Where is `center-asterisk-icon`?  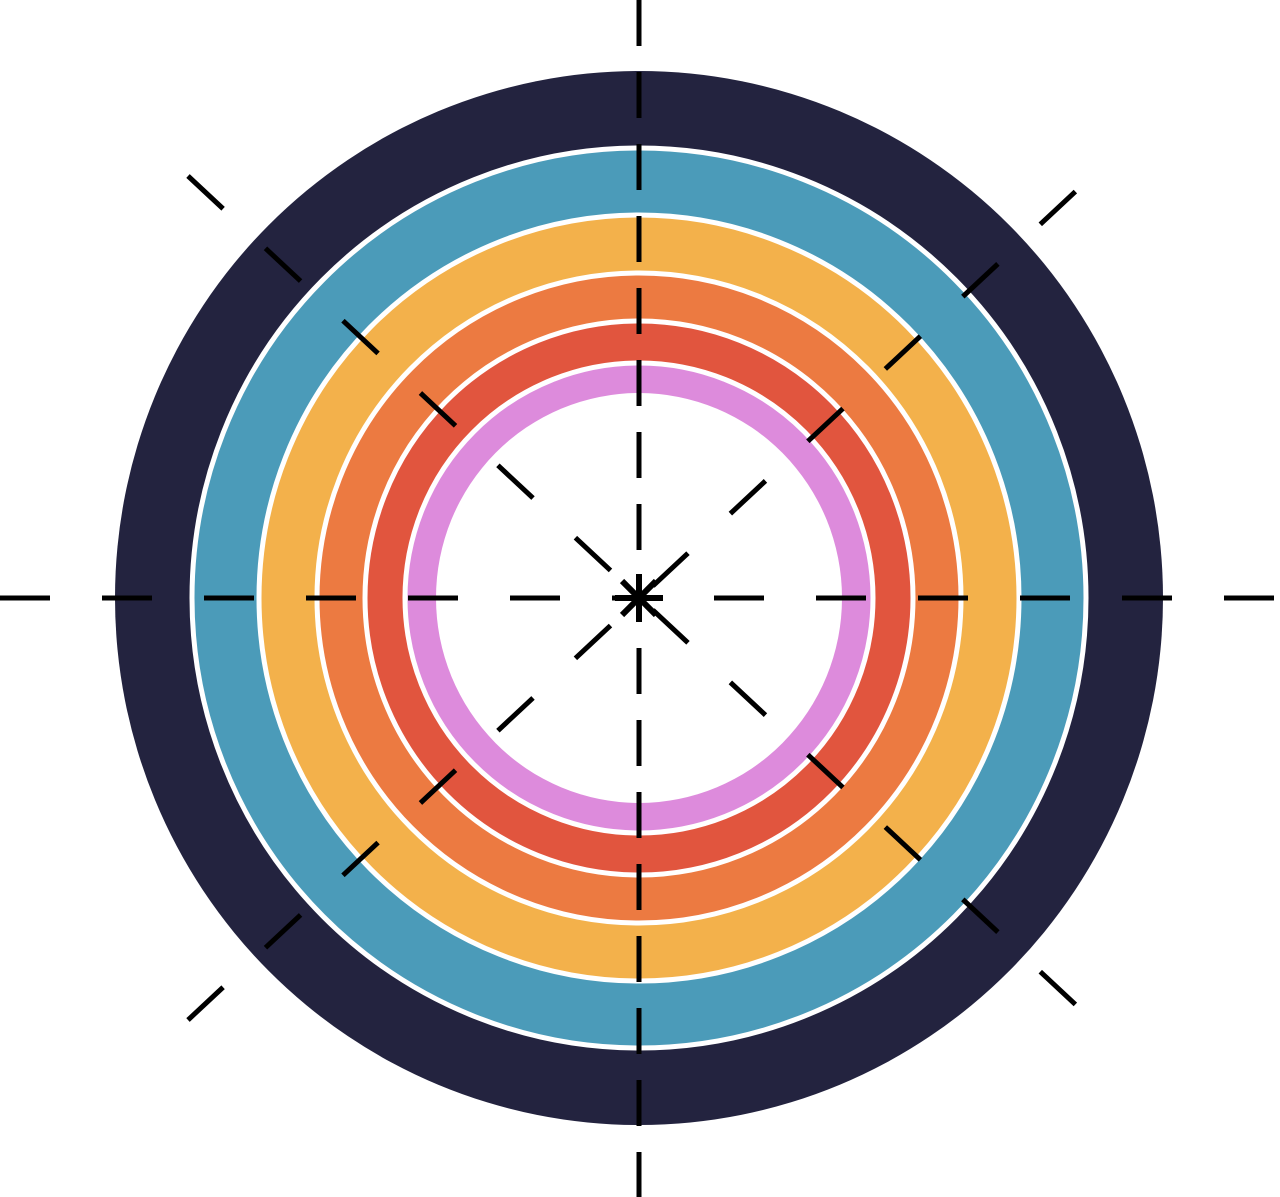 center-asterisk-icon is located at coordinates (639, 598).